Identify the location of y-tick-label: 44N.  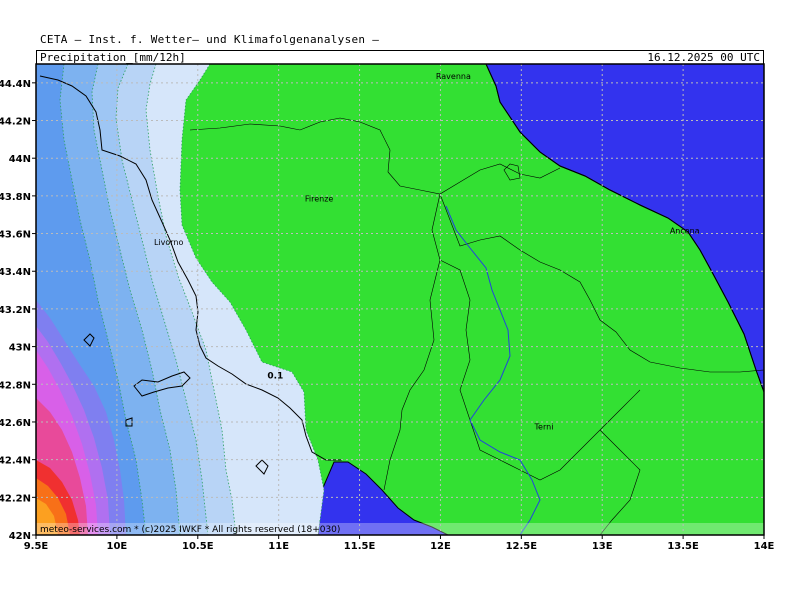
(20, 159).